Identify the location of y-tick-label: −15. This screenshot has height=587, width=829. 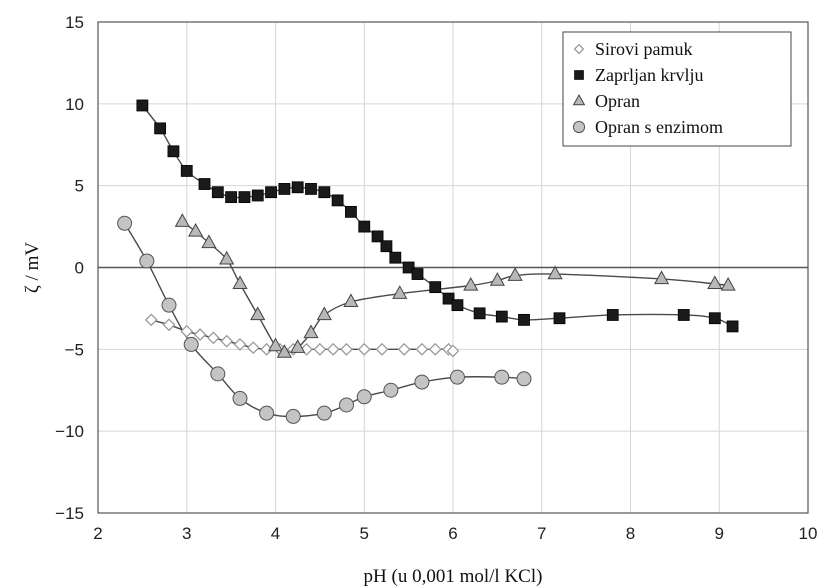
(69, 513).